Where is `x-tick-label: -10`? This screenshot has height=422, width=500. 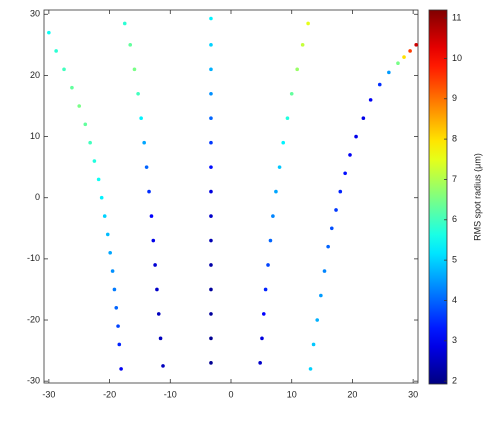 x-tick-label: -10 is located at coordinates (170, 394).